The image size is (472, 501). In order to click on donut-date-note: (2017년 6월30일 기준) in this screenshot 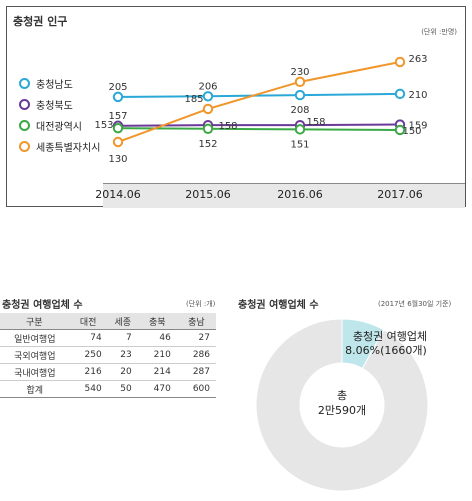, I will do `click(415, 304)`.